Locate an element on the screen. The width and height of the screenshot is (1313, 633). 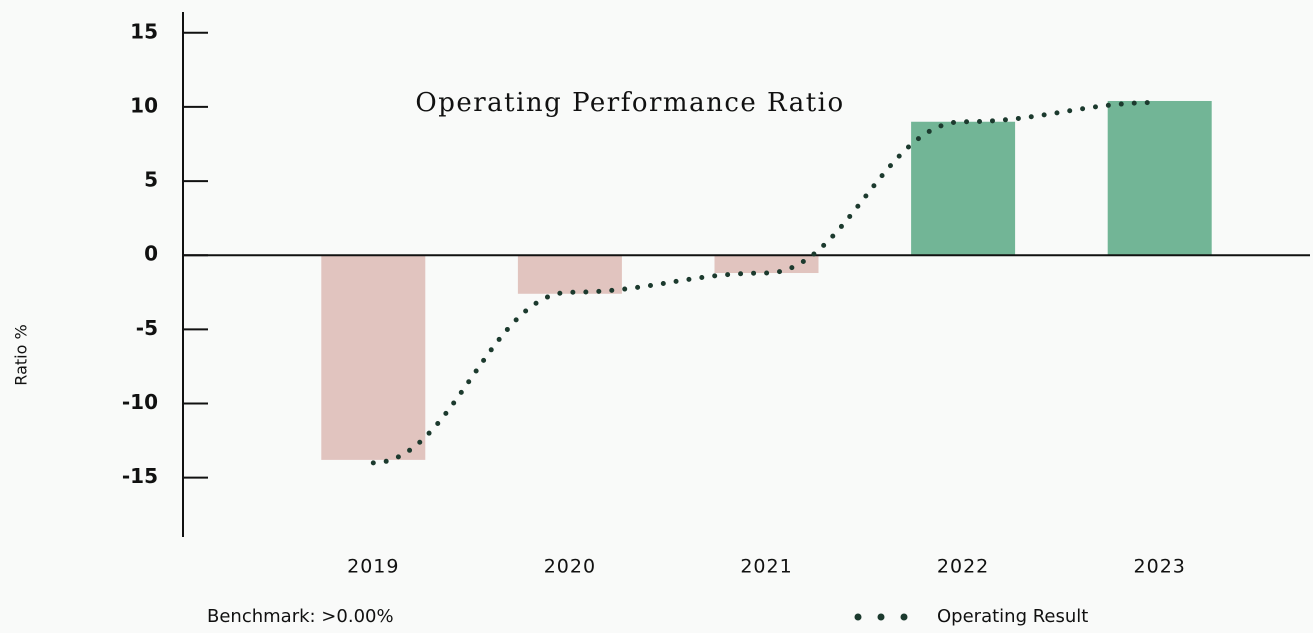
y-tick-label: 5 is located at coordinates (151, 180).